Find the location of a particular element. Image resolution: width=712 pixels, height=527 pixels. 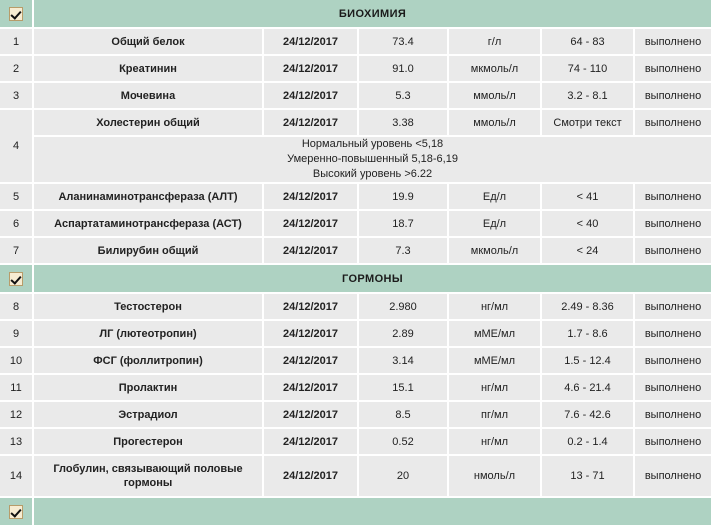

parameter-name-text: ЛГ (лютеотропин) is located at coordinates (148, 333).